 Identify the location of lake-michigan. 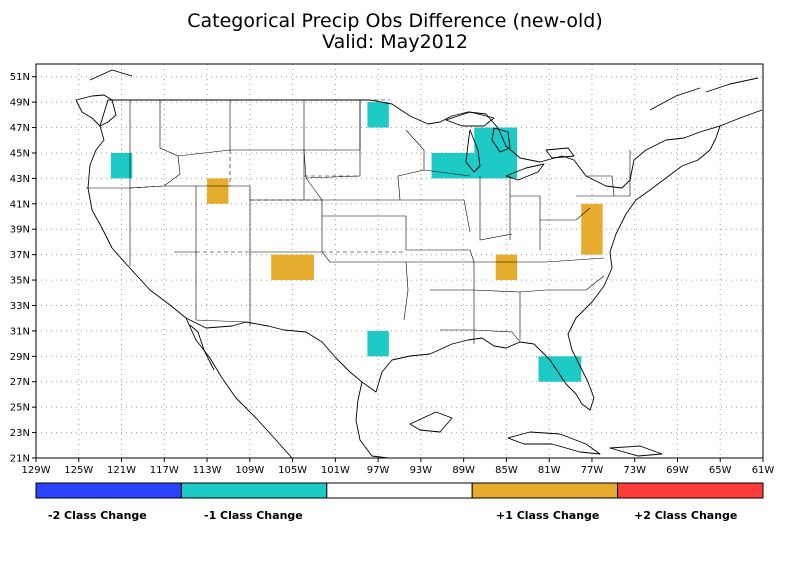
(473, 151).